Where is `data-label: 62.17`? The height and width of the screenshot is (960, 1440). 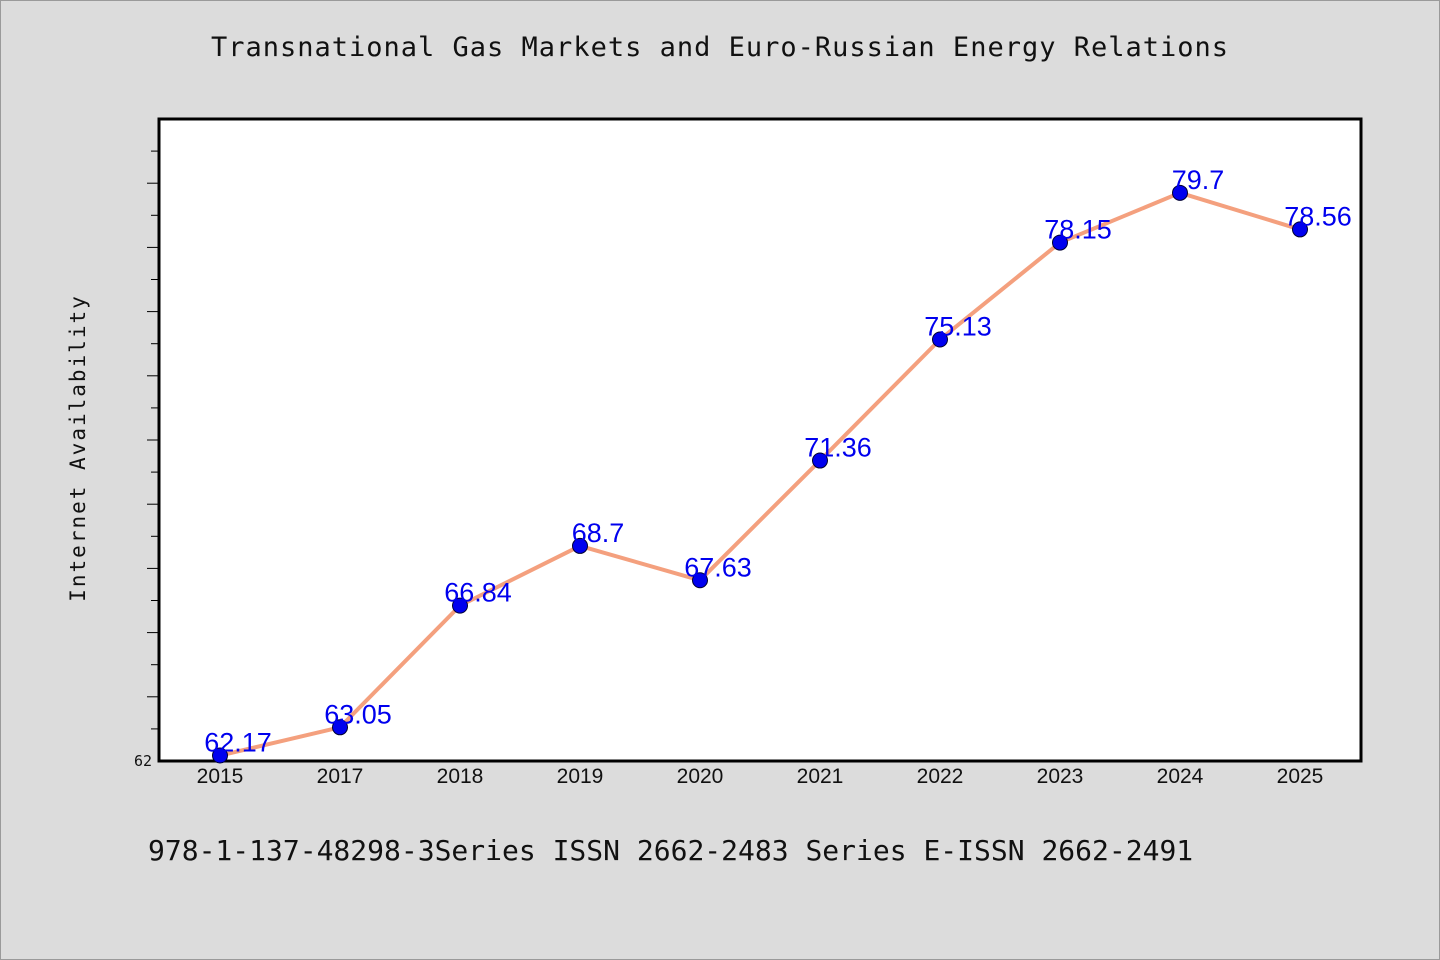 data-label: 62.17 is located at coordinates (238, 743).